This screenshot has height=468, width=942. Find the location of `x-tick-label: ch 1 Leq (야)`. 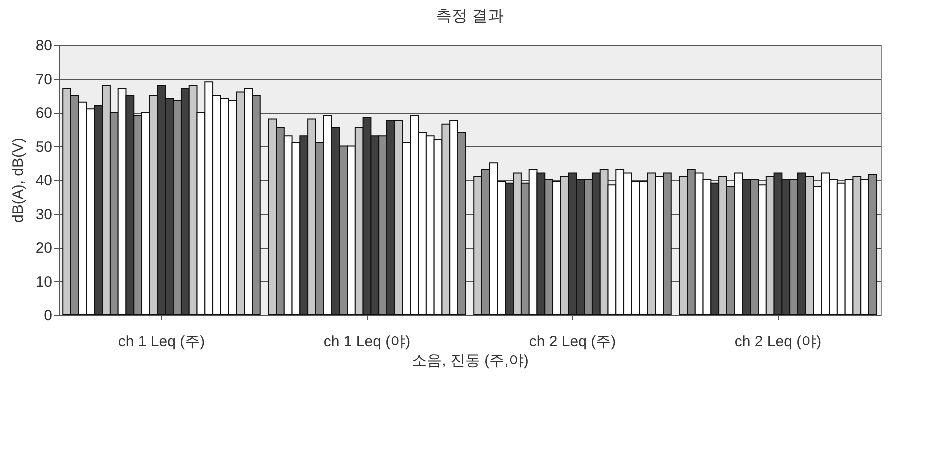

x-tick-label: ch 1 Leq (야) is located at coordinates (367, 342).